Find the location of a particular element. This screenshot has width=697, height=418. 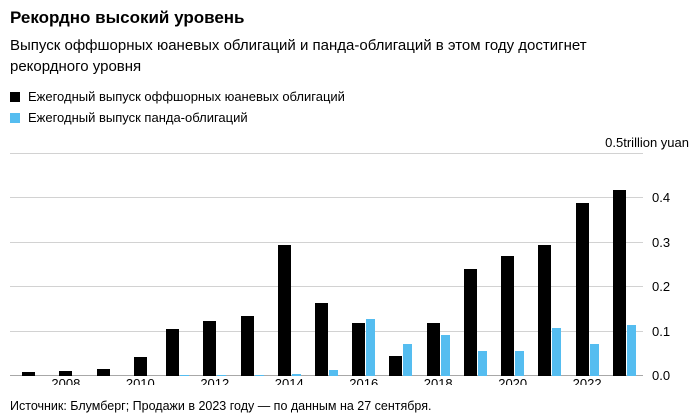

offshore-bond-bar-2007 is located at coordinates (29, 373).